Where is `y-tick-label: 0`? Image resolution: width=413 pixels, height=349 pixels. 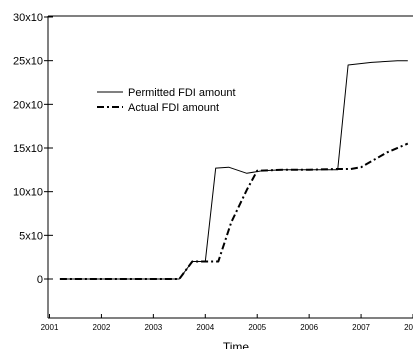 y-tick-label: 0 is located at coordinates (40, 280).